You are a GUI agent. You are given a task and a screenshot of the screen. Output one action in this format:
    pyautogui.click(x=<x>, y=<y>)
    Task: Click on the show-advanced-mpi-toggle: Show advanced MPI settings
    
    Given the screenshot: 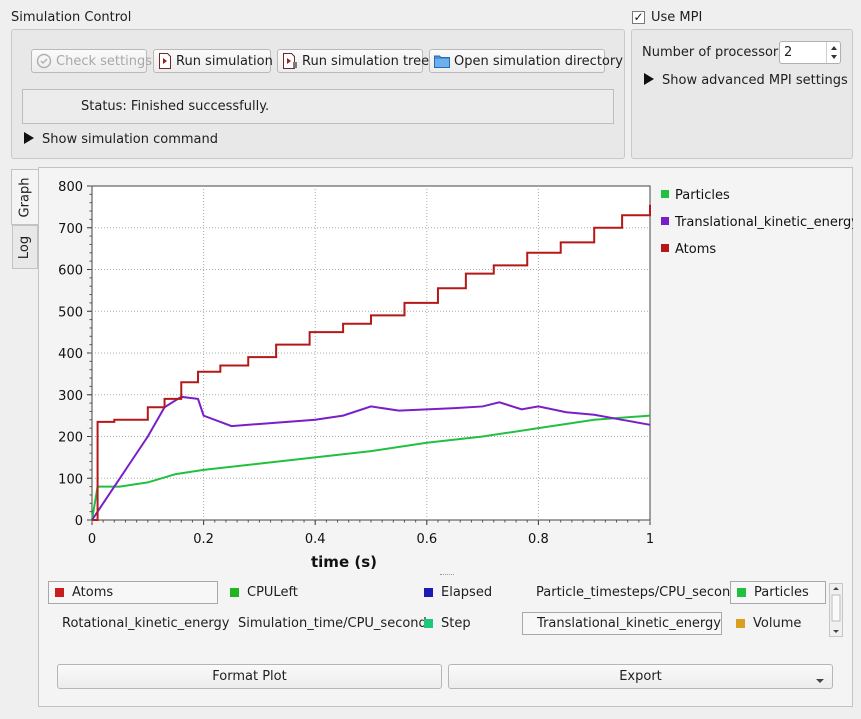 What is the action you would take?
    pyautogui.click(x=746, y=80)
    